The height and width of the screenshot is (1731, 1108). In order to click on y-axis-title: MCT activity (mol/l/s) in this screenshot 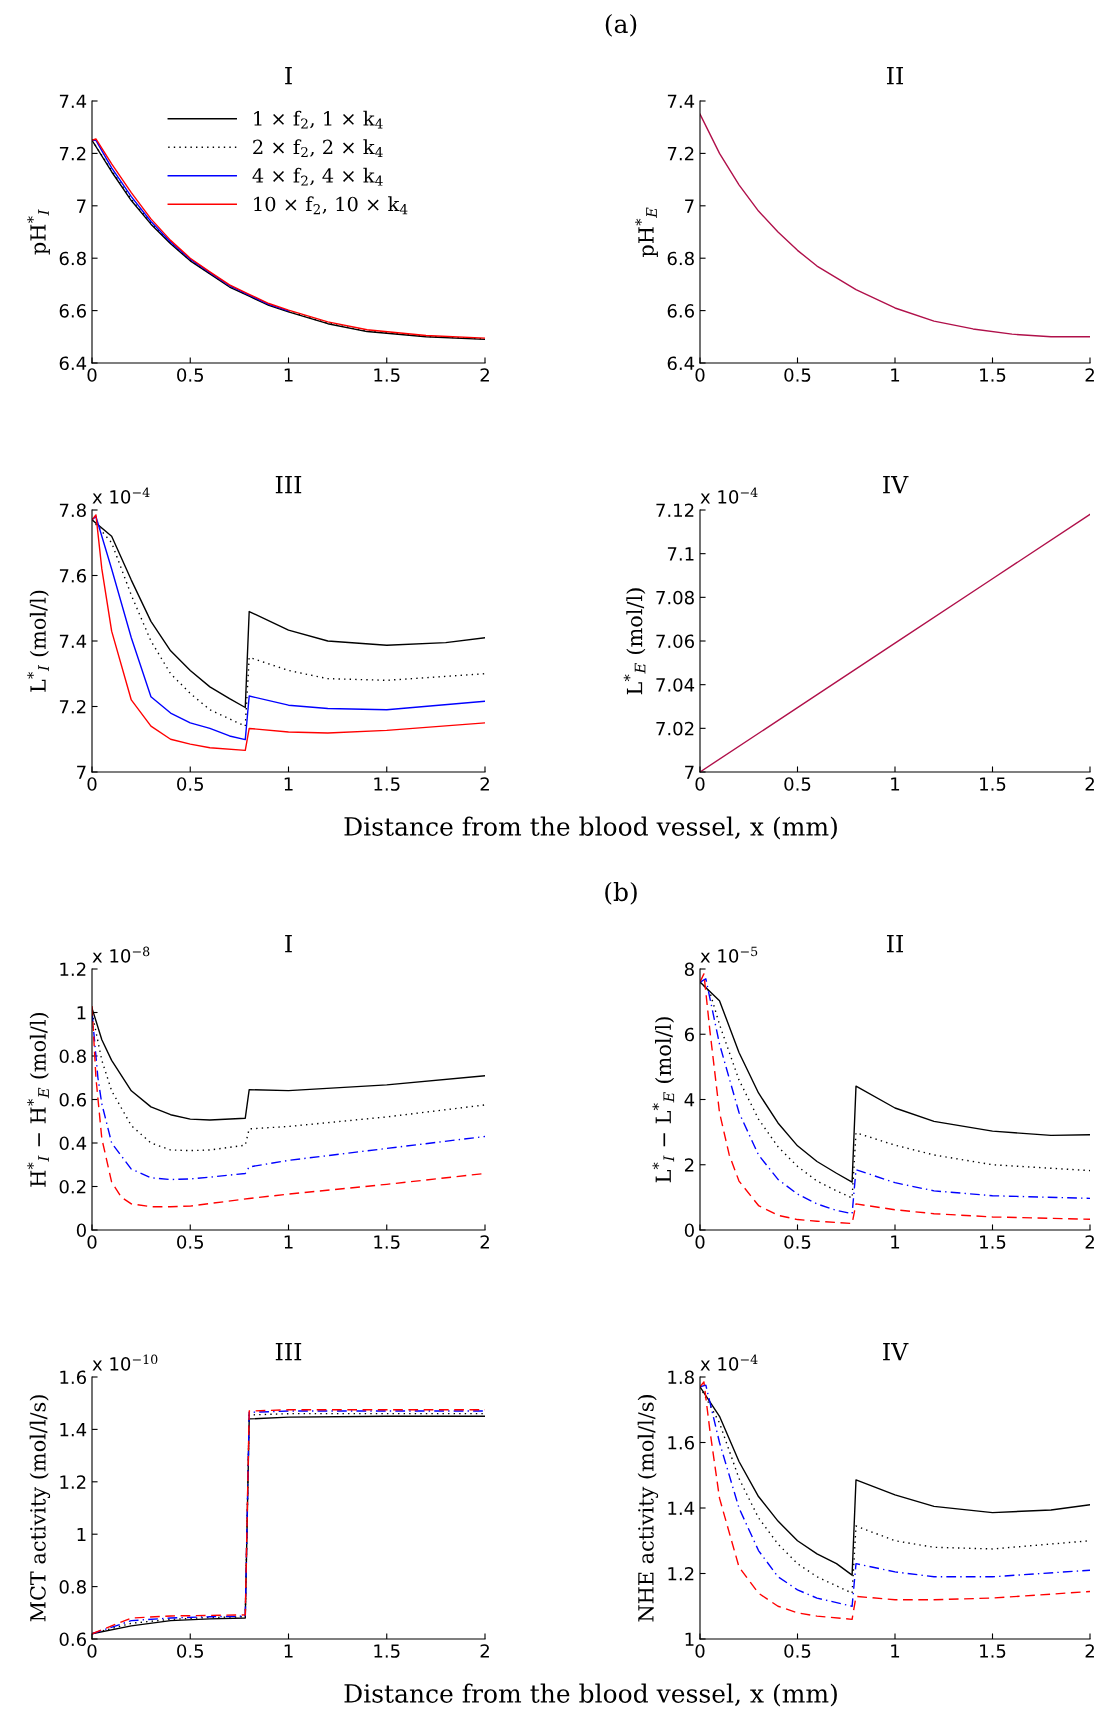, I will do `click(40, 1508)`.